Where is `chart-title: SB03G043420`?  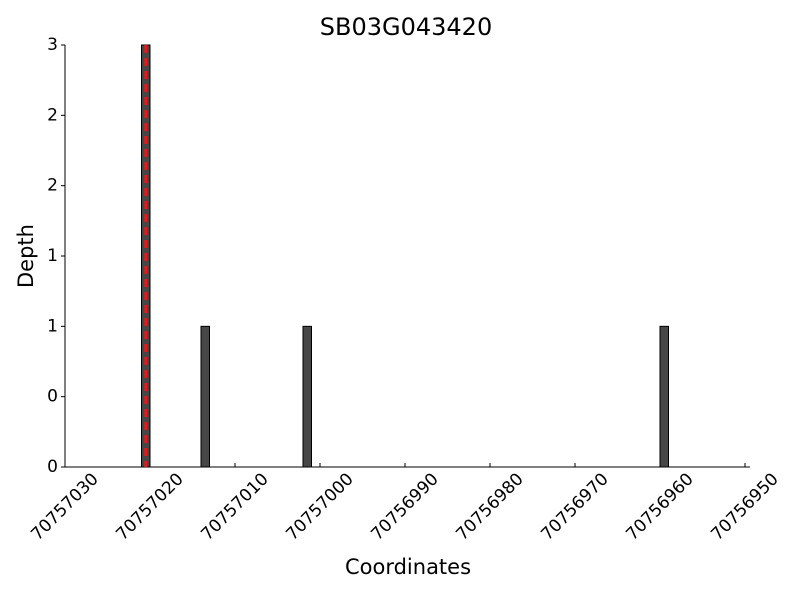 chart-title: SB03G043420 is located at coordinates (406, 27).